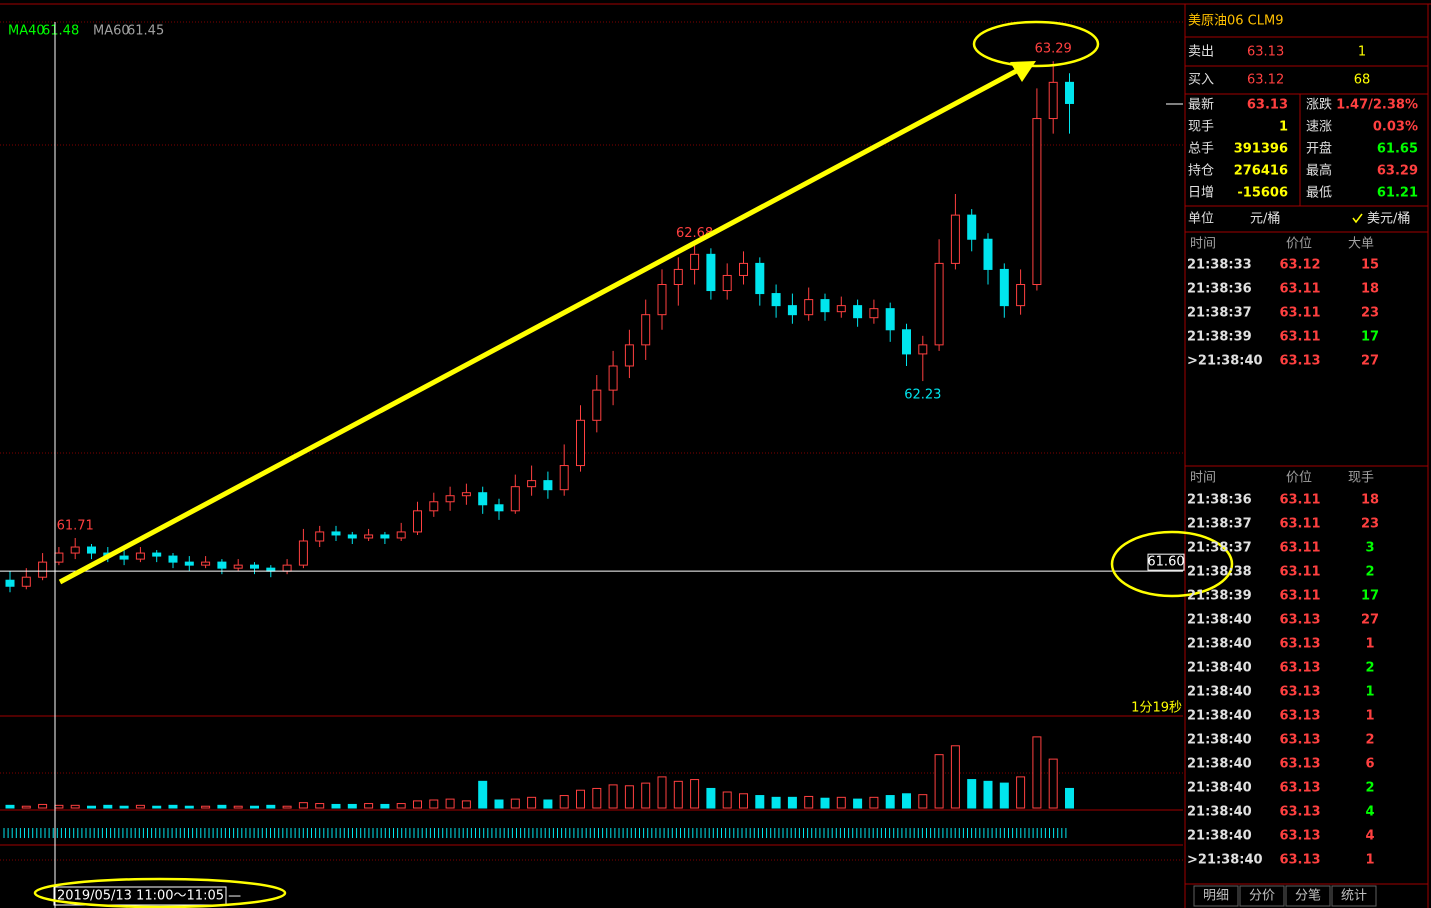 The image size is (1431, 908). What do you see at coordinates (1319, 105) in the screenshot?
I see `stat-label: 涨跌` at bounding box center [1319, 105].